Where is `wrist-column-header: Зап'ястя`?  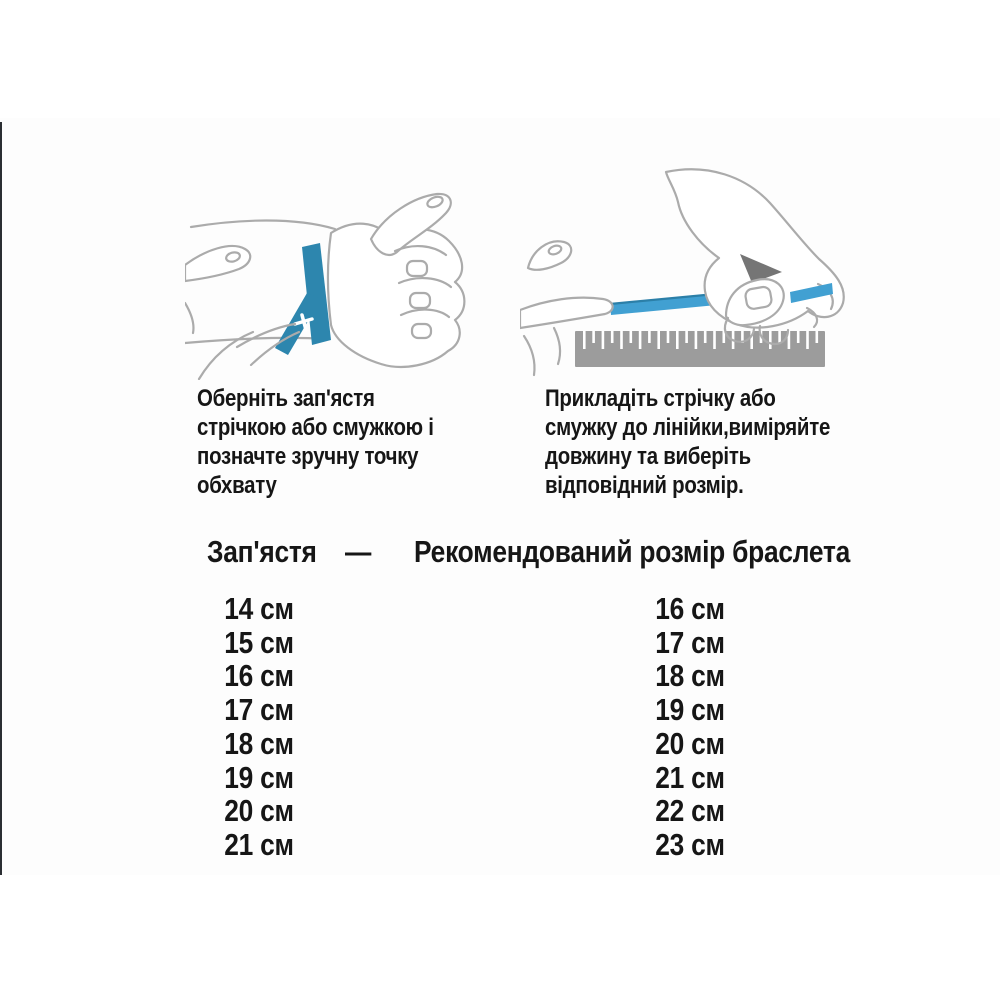
wrist-column-header: Зап'ястя is located at coordinates (262, 551).